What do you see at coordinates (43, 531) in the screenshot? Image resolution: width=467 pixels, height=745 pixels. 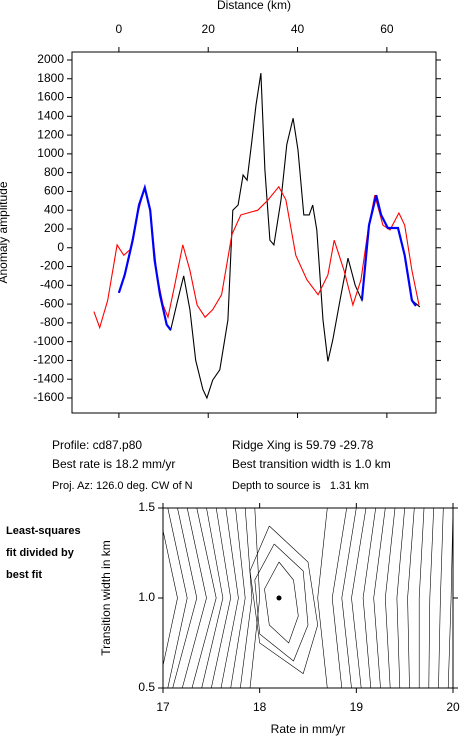 I see `side-note: Least-squares` at bounding box center [43, 531].